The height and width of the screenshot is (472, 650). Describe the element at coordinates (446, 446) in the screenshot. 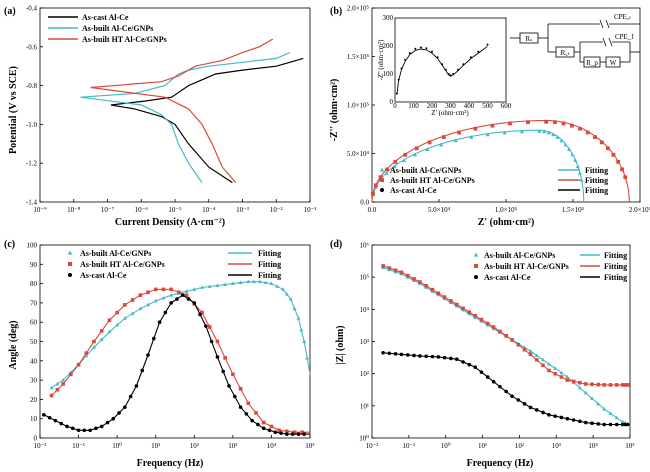

I see `panel-d-xtick-label: 10⁰` at that location.